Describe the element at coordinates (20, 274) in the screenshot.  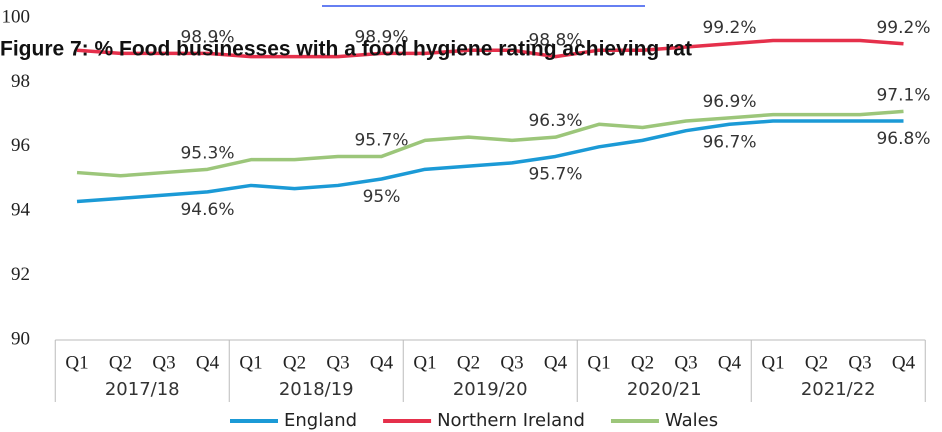
I see `y-tick-label: 92` at that location.